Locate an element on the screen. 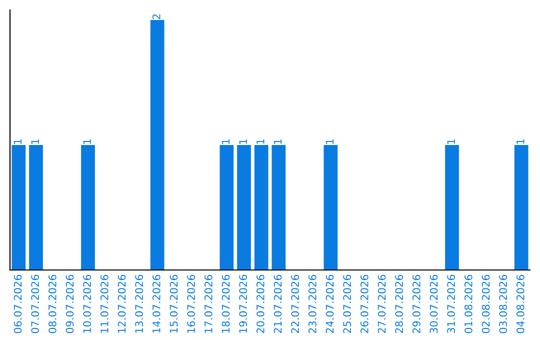  data-label: 2 is located at coordinates (156, 17).